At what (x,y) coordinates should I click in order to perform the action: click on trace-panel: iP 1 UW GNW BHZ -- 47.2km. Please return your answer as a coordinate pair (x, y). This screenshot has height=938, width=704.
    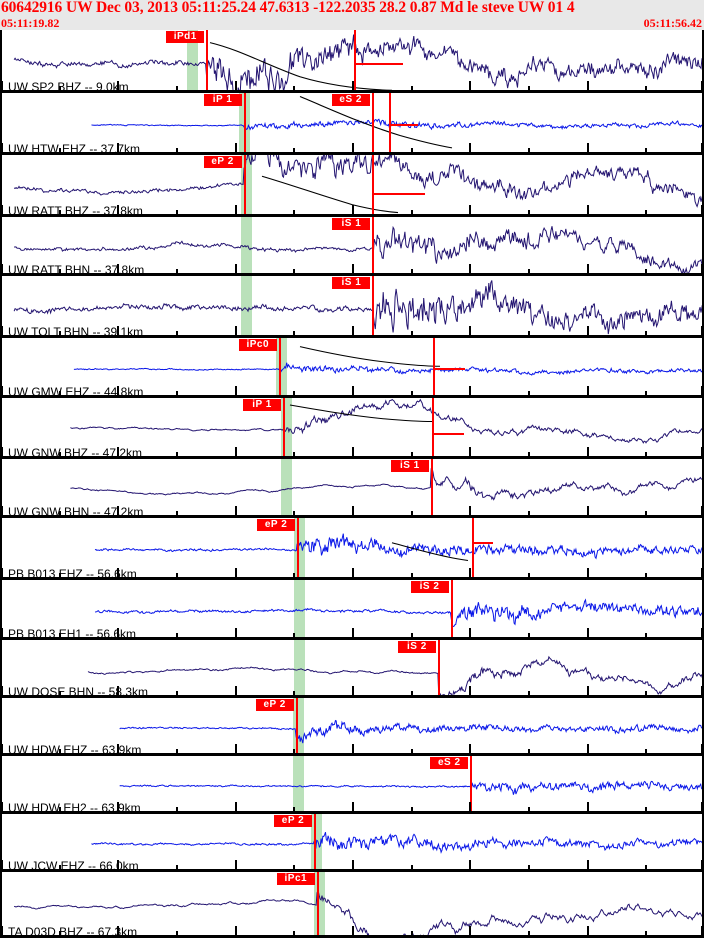
    Looking at the image, I should click on (352, 428).